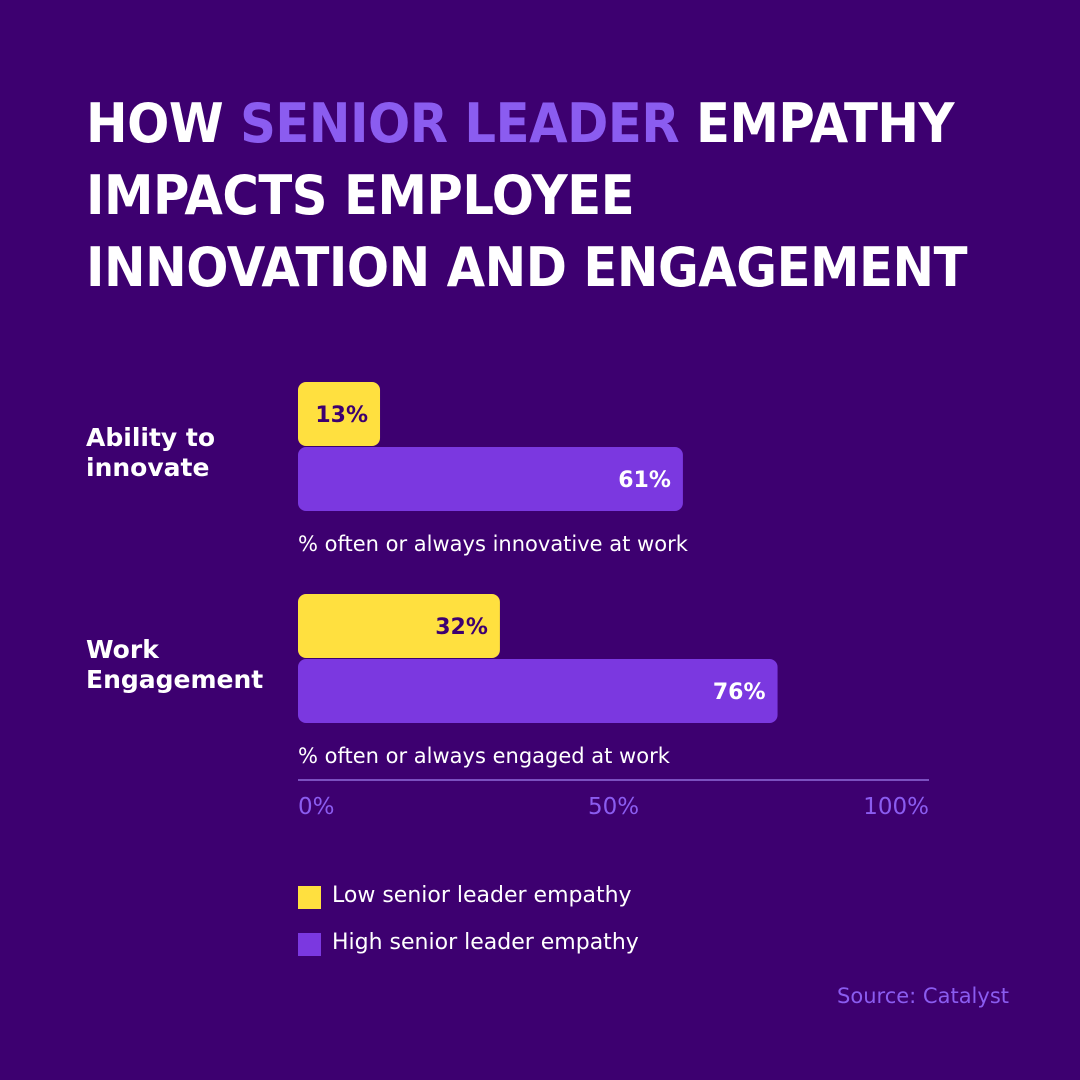 Image resolution: width=1080 pixels, height=1080 pixels. Describe the element at coordinates (174, 679) in the screenshot. I see `category-label: Engagement` at that location.